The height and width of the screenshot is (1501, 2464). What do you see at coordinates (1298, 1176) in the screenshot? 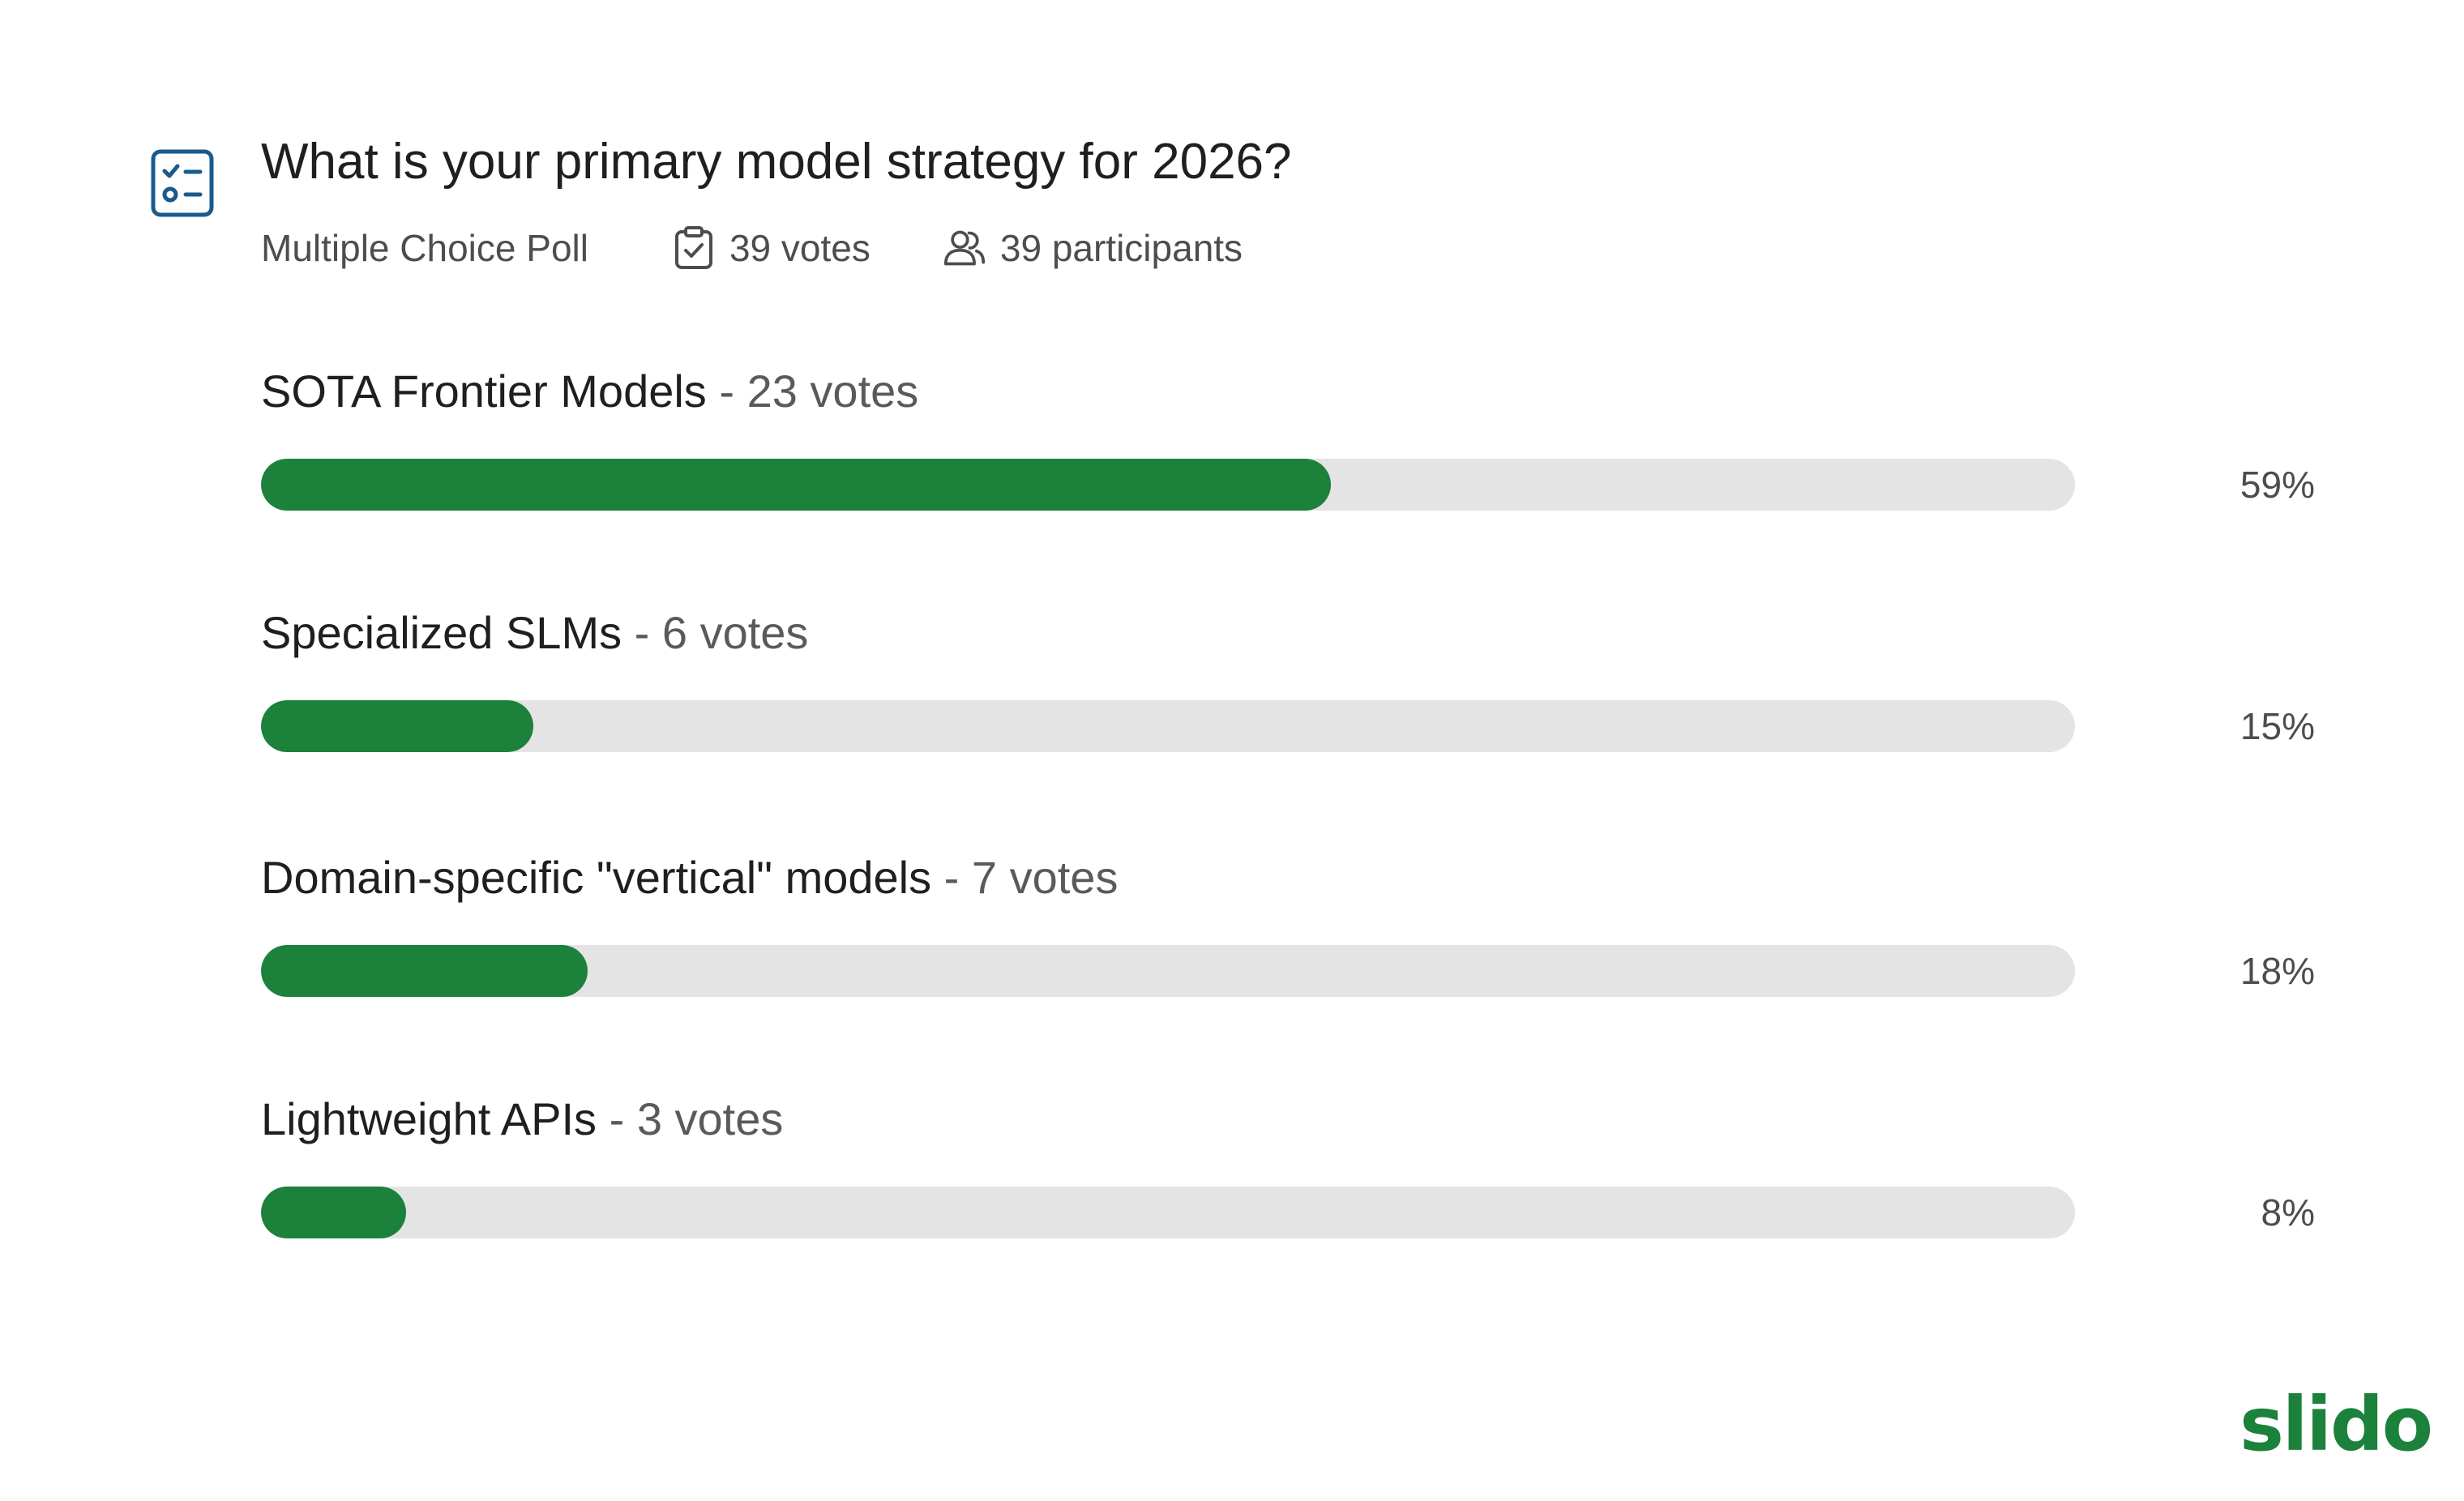
I see `poll-option: Lightweight APIs - 3 votes 8%` at bounding box center [1298, 1176].